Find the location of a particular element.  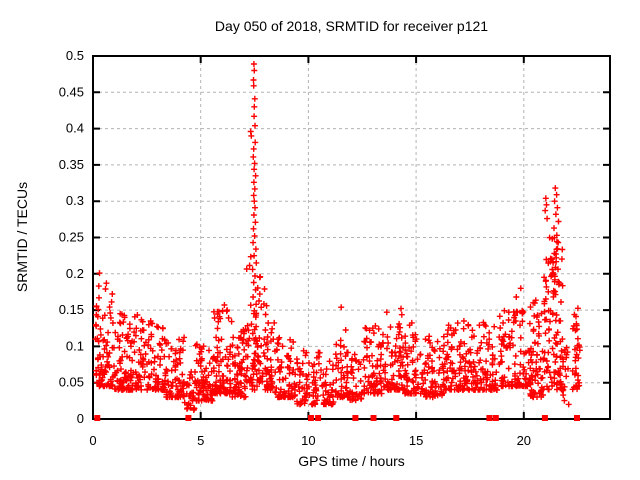

y-tick-label: 0 is located at coordinates (80, 418).